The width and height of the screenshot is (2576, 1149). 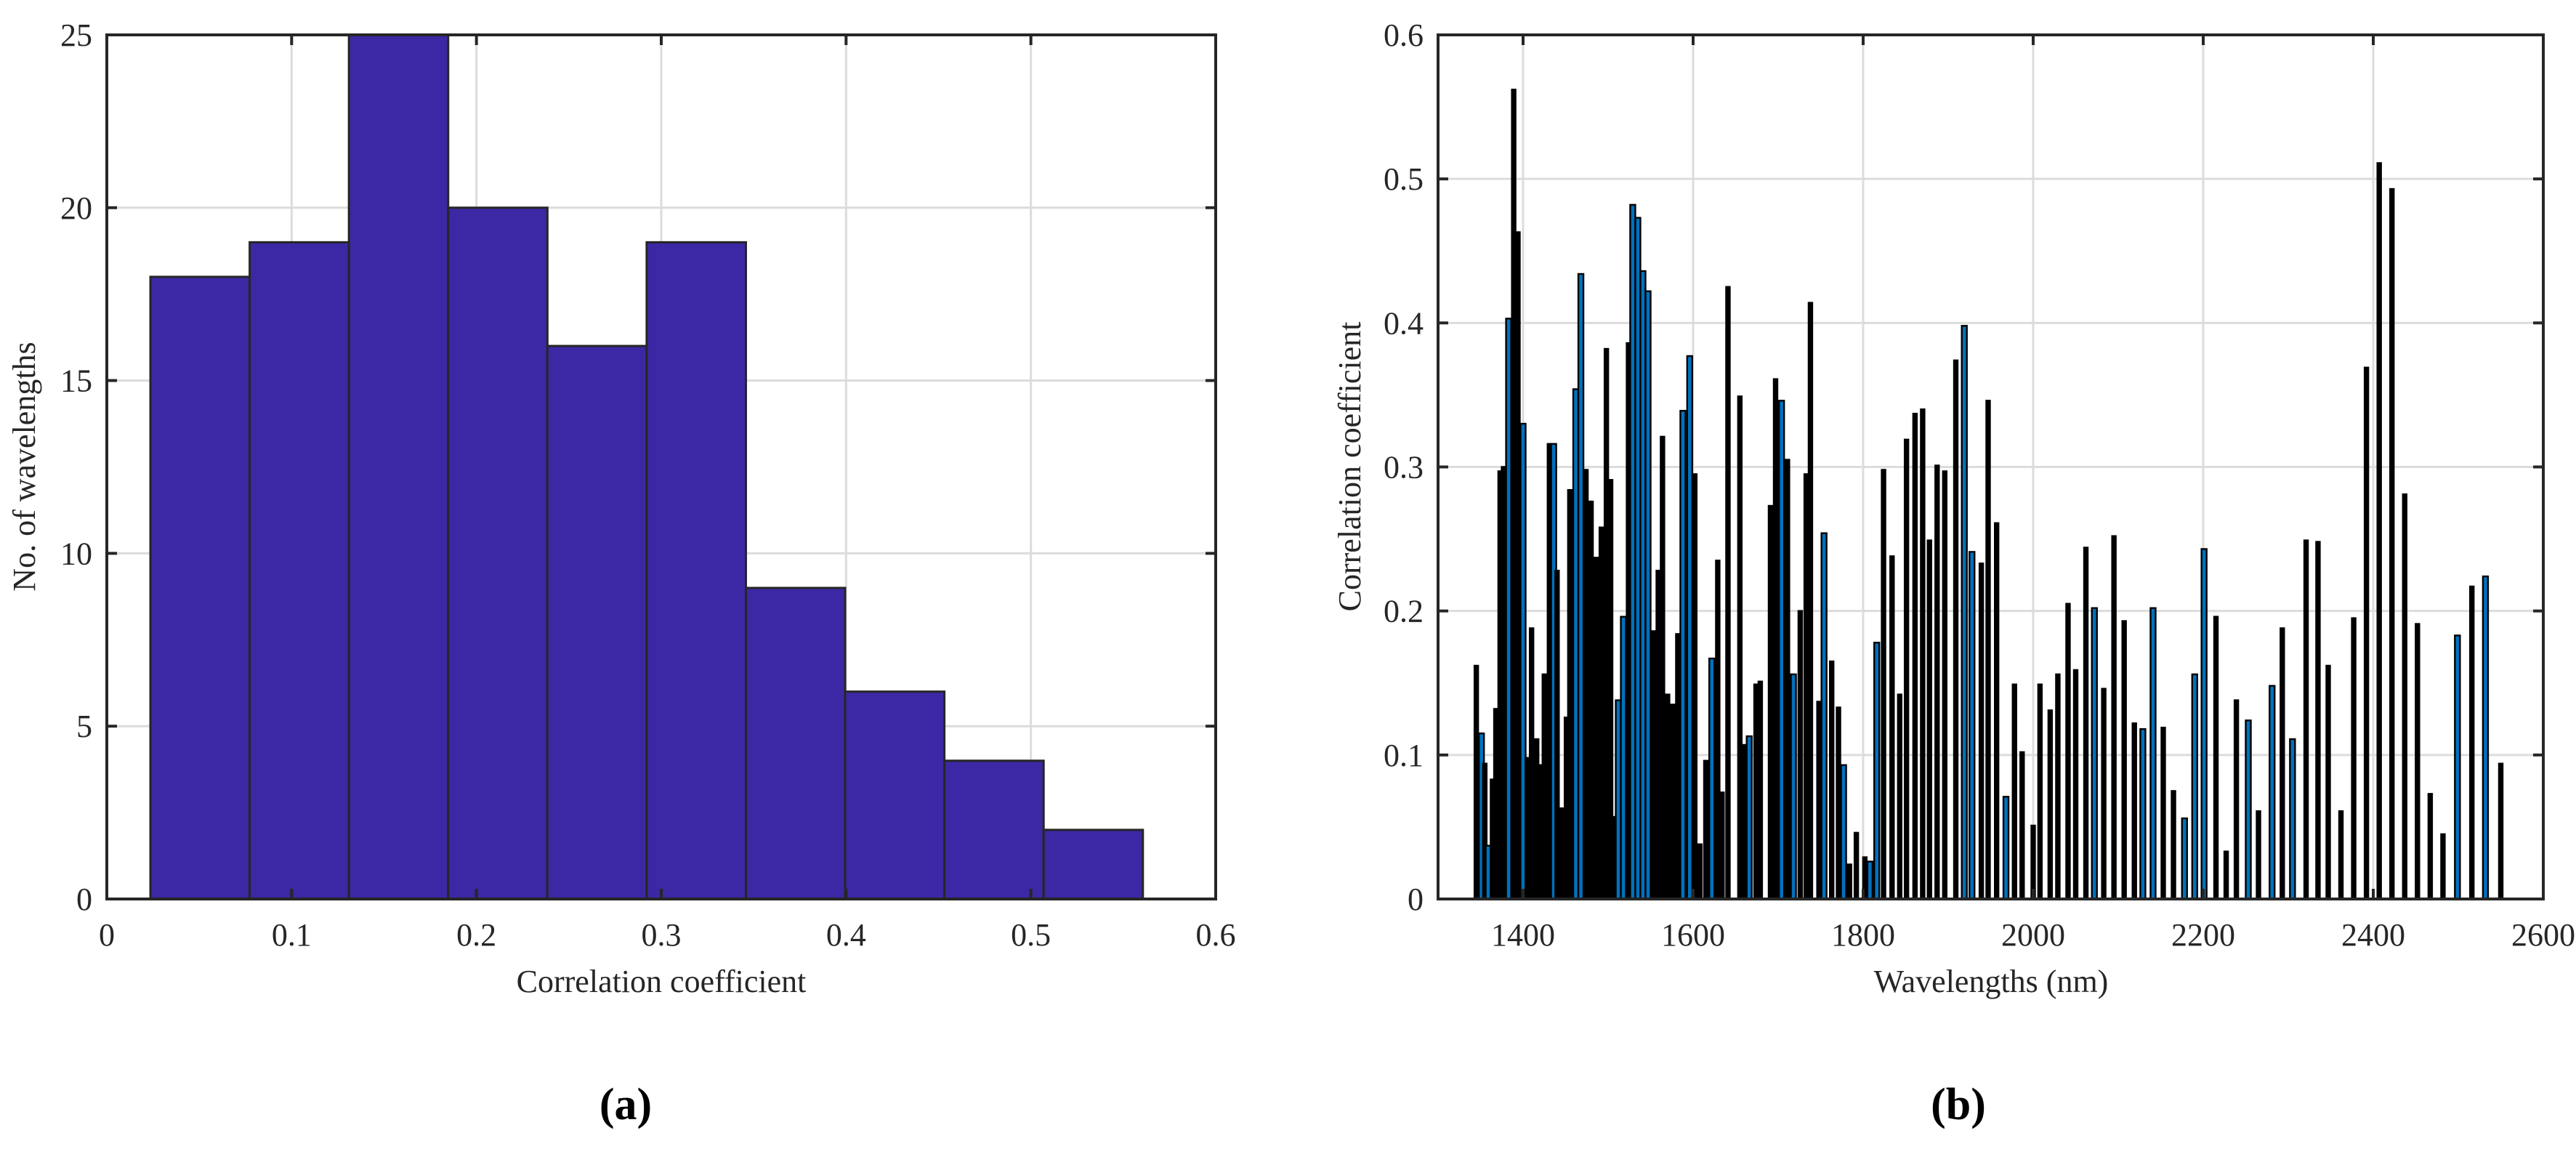 I want to click on y-tick-label: 20, so click(x=76, y=208).